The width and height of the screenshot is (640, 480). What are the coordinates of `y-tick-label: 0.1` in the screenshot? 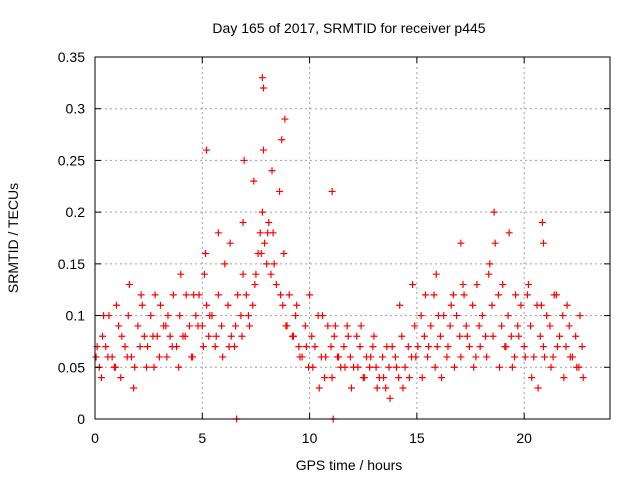 It's located at (76, 316).